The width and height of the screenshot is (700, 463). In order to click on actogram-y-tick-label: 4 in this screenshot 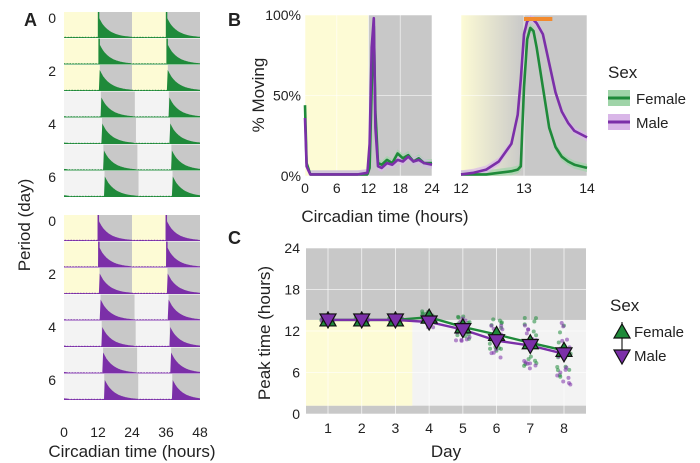, I will do `click(52, 124)`.